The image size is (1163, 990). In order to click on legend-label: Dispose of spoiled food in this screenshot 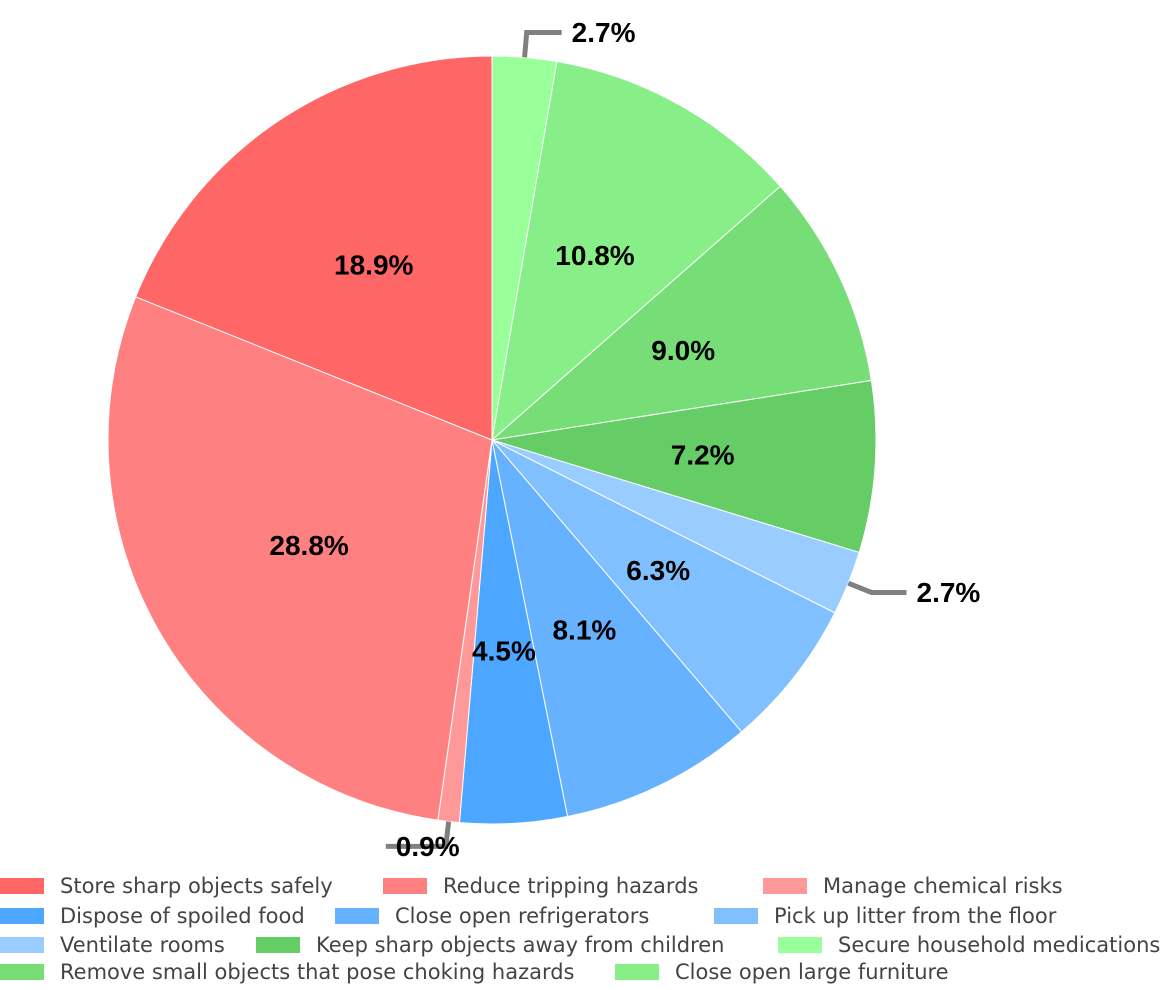, I will do `click(182, 916)`.